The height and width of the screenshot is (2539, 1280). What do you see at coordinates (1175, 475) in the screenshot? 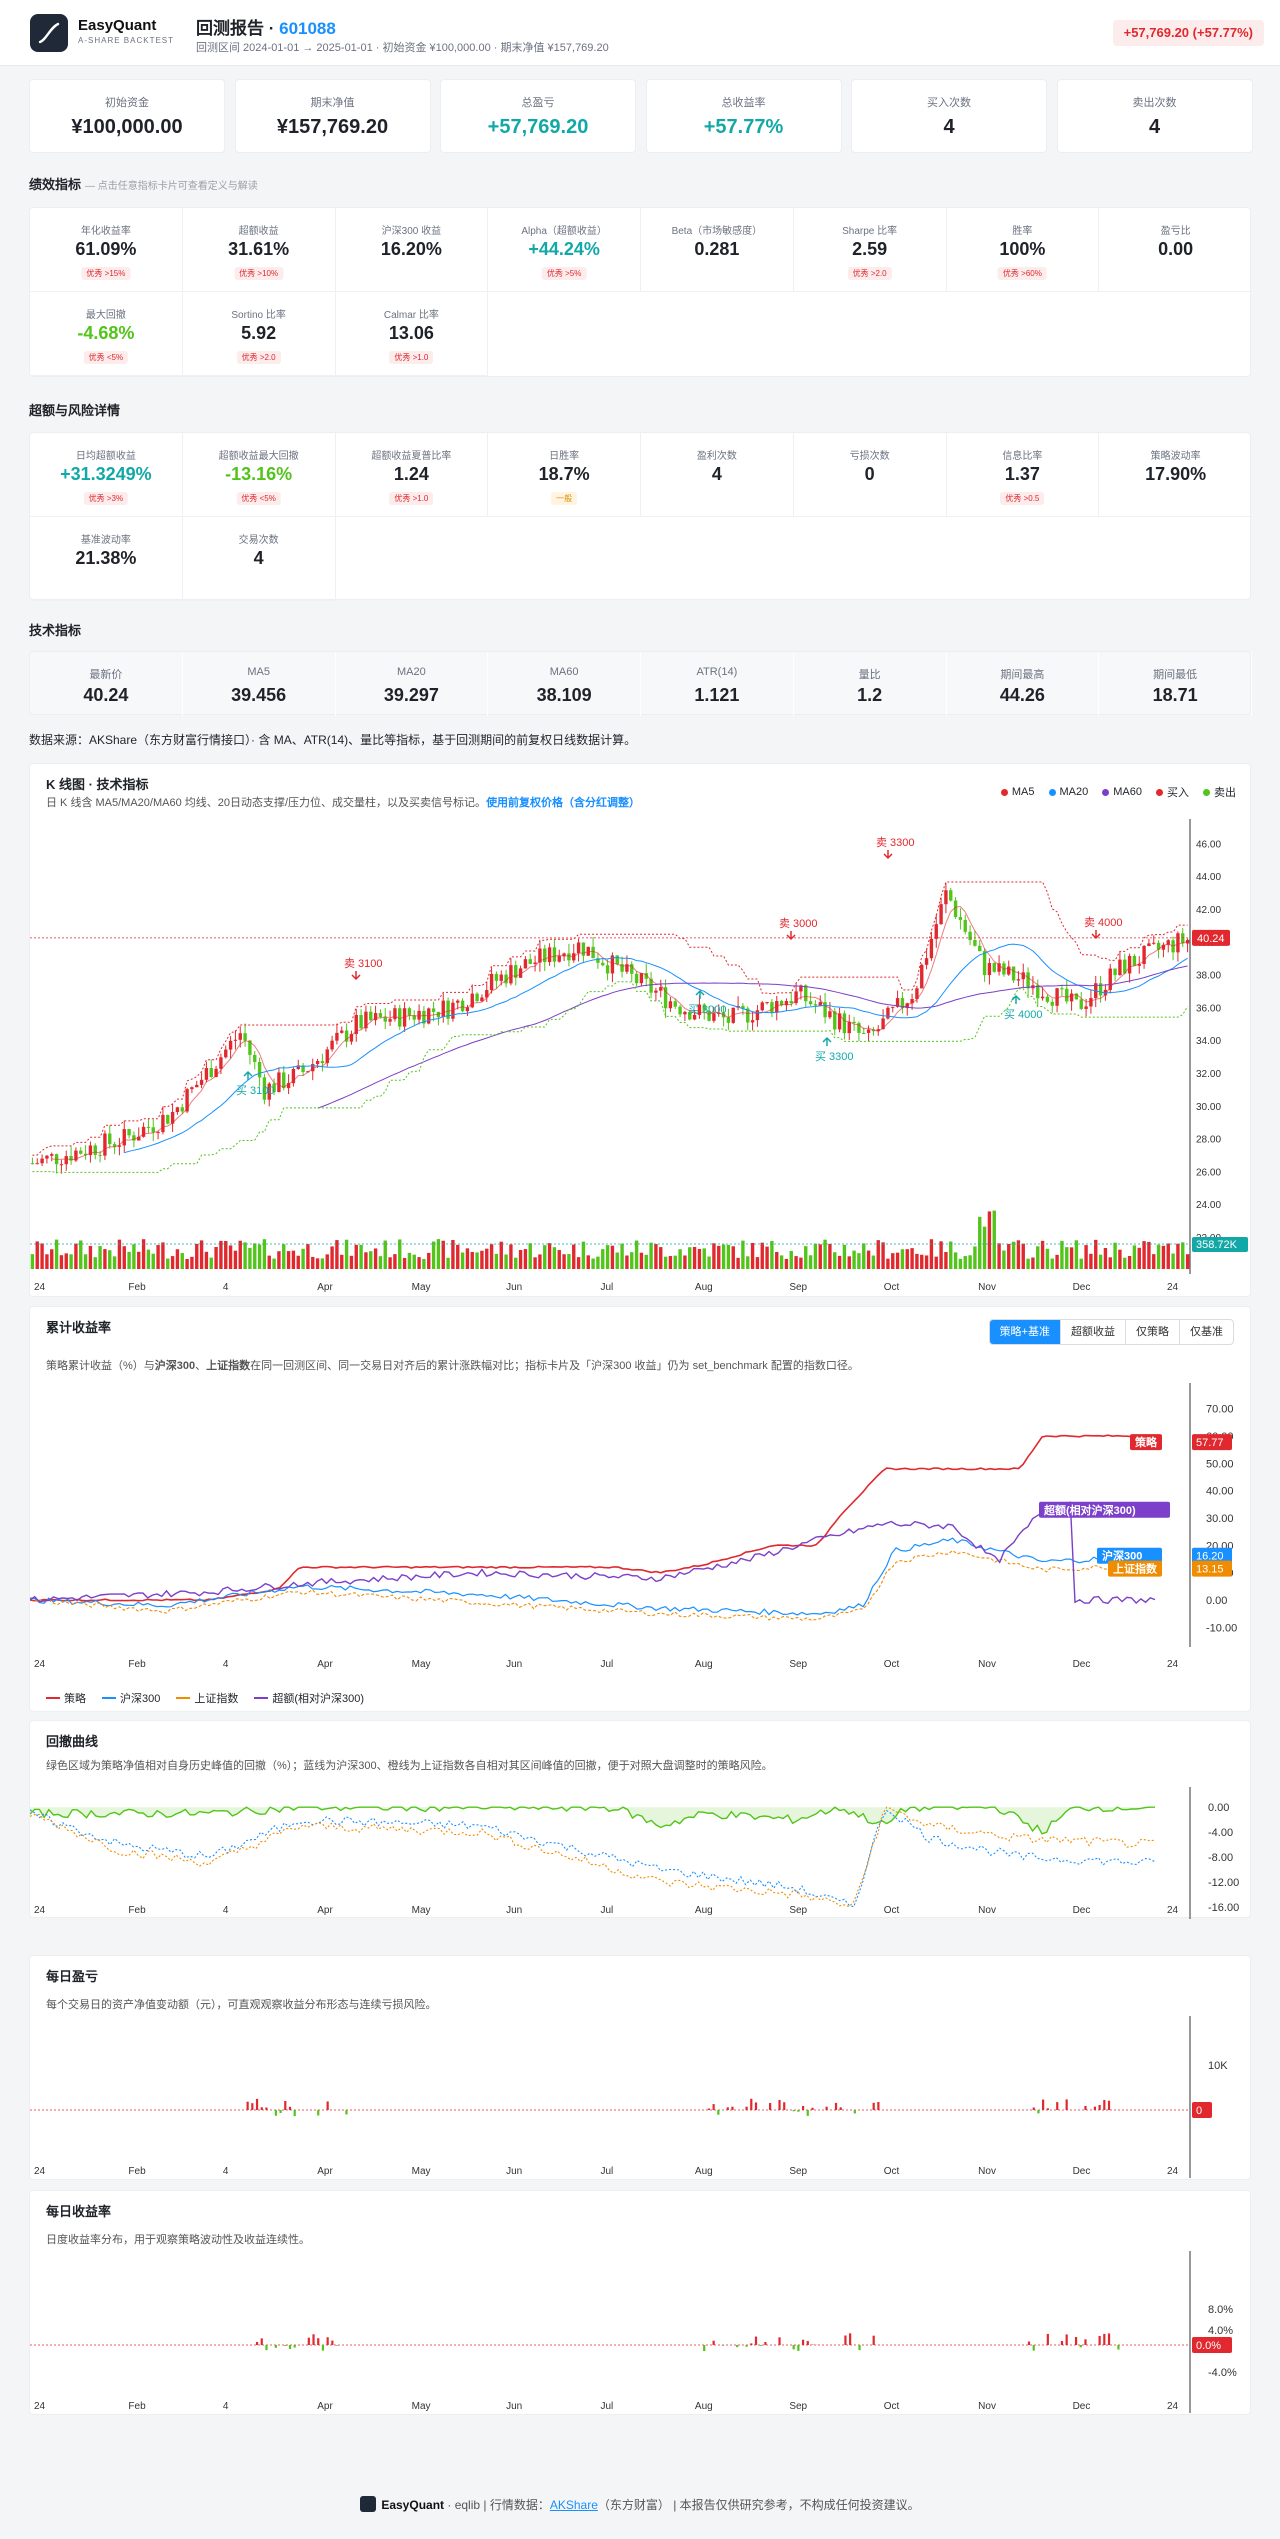
I see `risk-metric-card: 策略波动率 17.90%` at bounding box center [1175, 475].